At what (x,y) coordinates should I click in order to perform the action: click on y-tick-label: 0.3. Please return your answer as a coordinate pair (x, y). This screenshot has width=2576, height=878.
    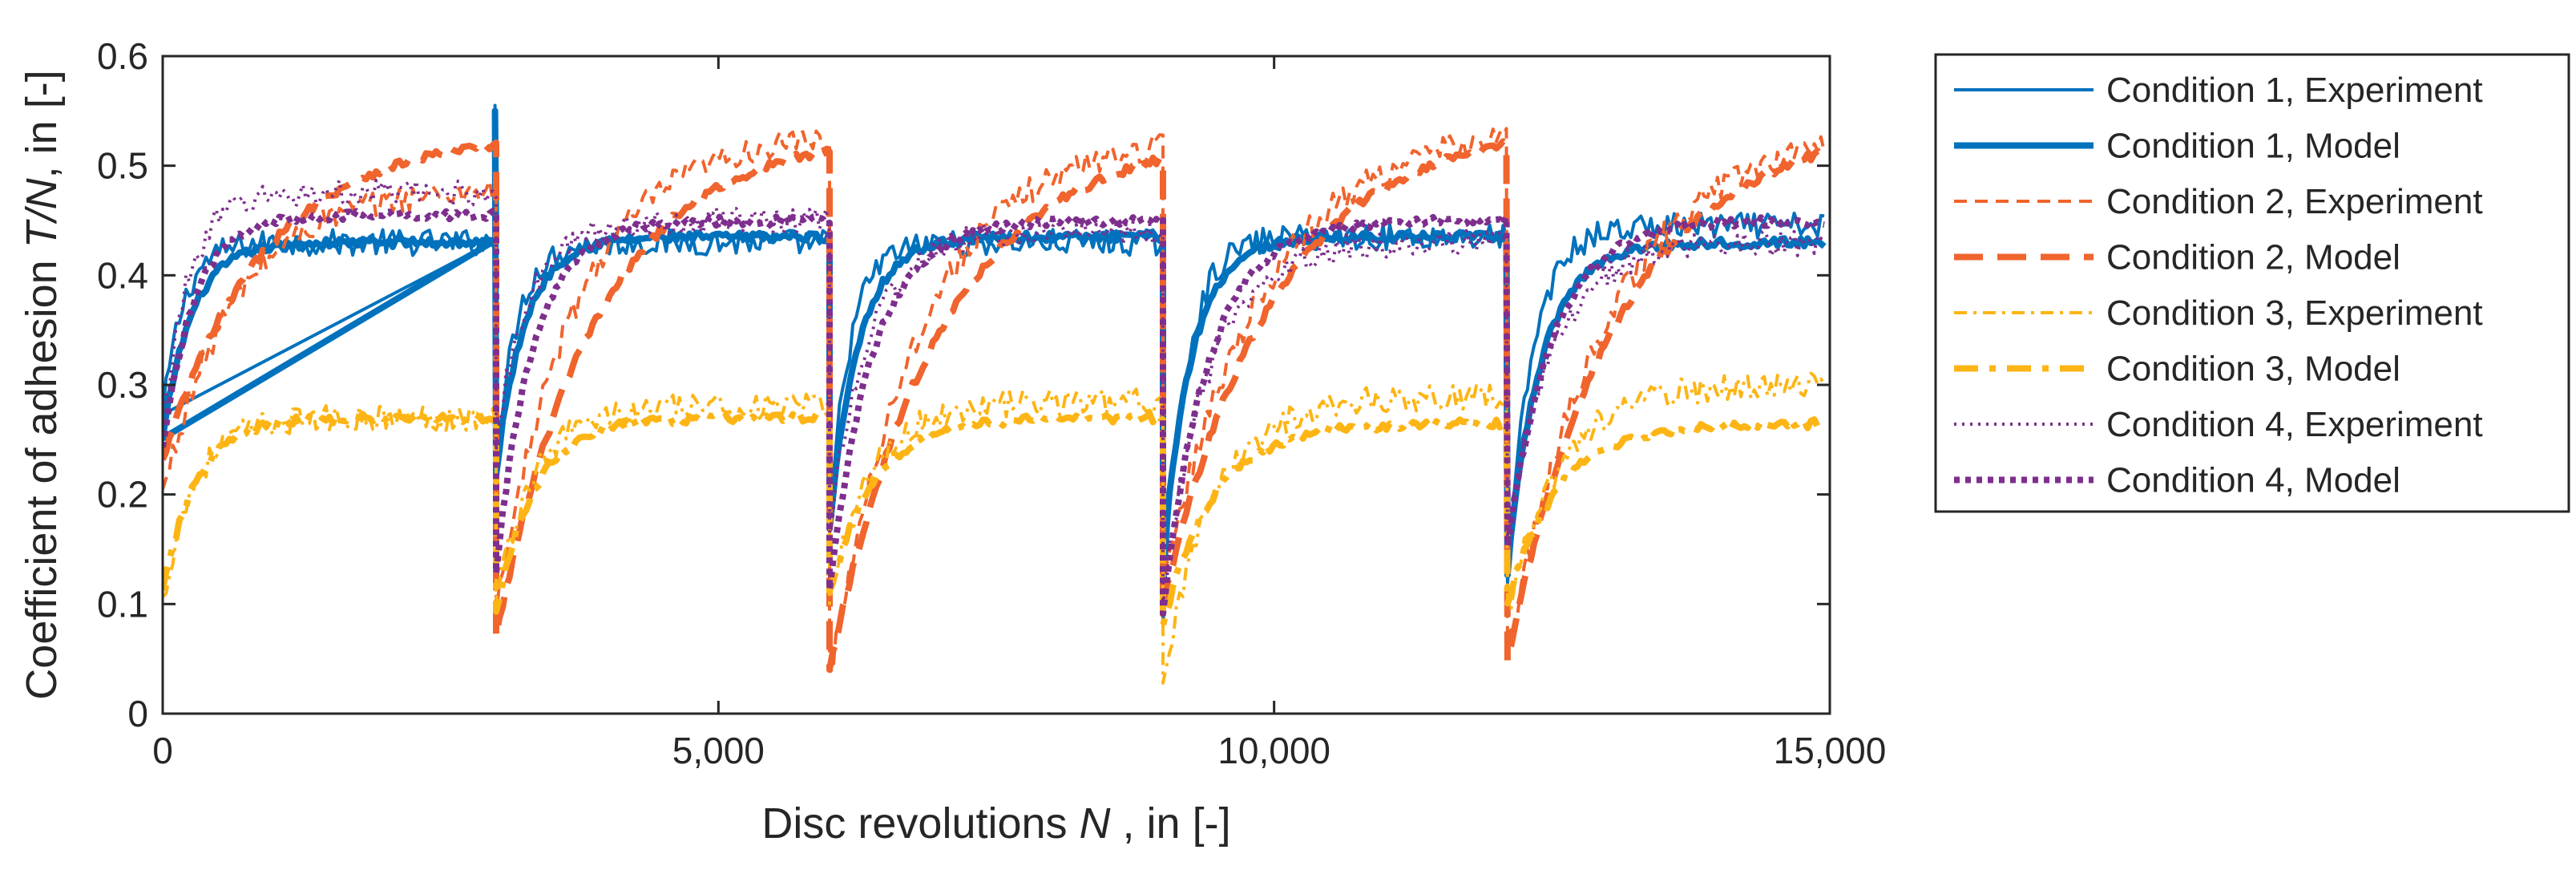
    Looking at the image, I should click on (122, 385).